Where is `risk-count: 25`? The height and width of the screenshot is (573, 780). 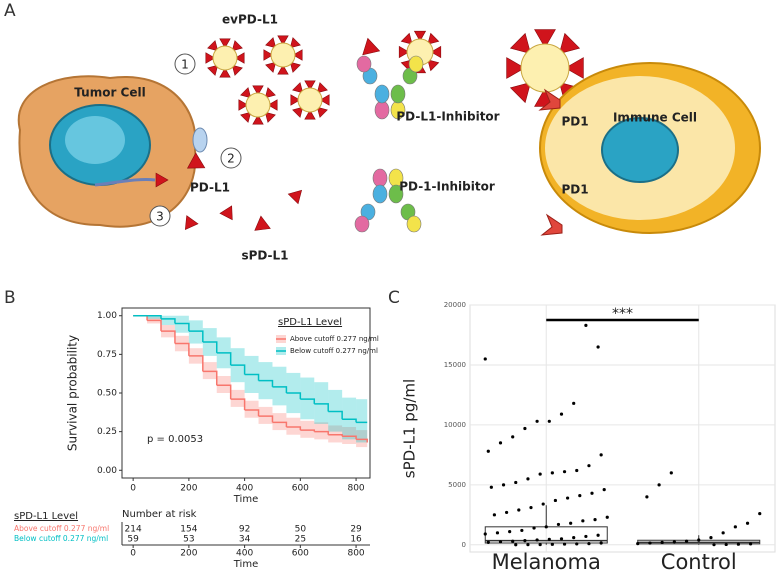
risk-count: 25 is located at coordinates (300, 540).